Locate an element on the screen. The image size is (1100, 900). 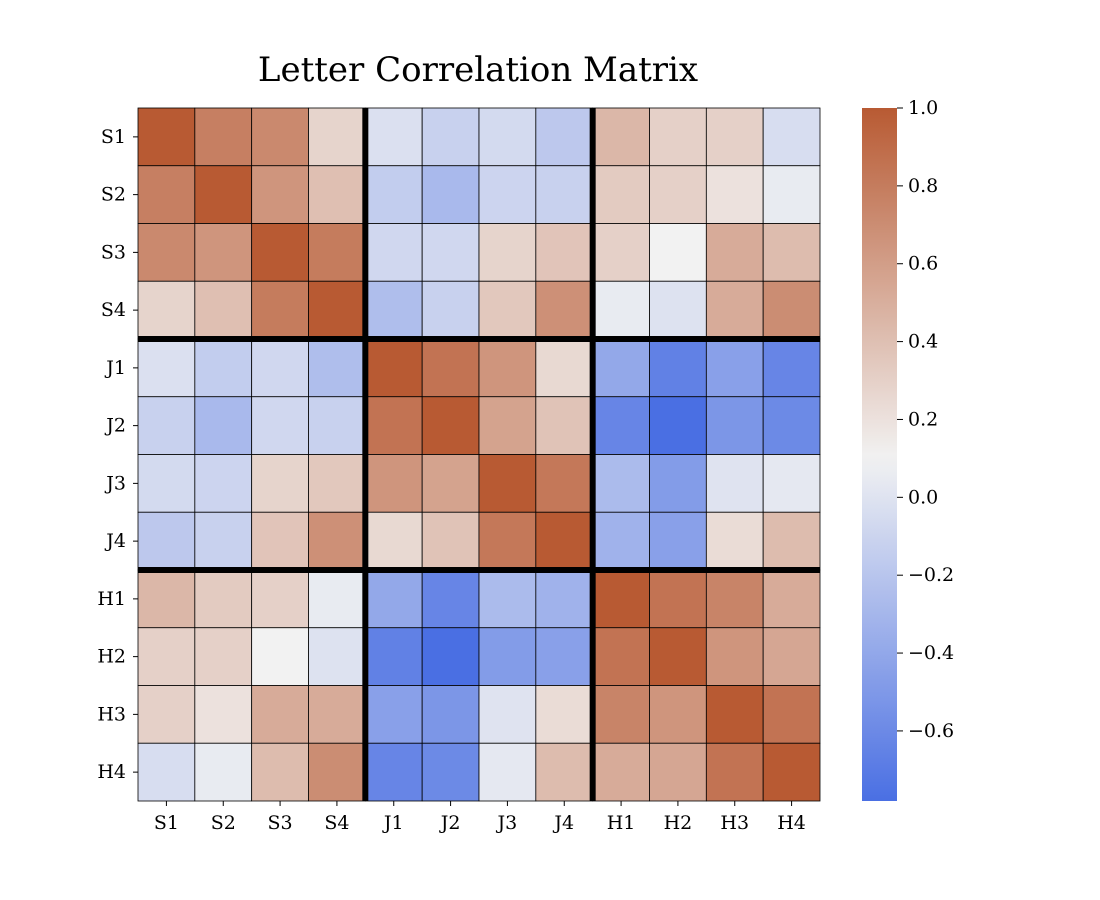
heatmap-cell-S2-H1 is located at coordinates (621, 194).